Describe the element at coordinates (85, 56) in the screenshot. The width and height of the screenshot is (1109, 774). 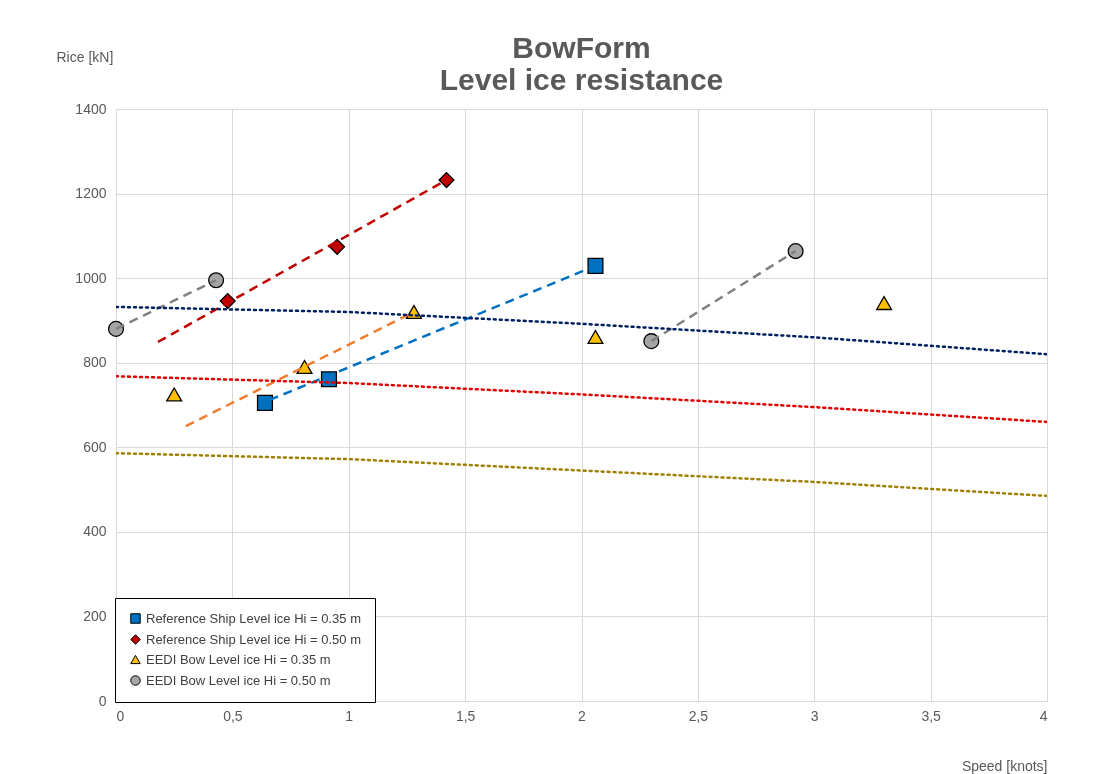
I see `y-axis-title: Rice [kN]` at that location.